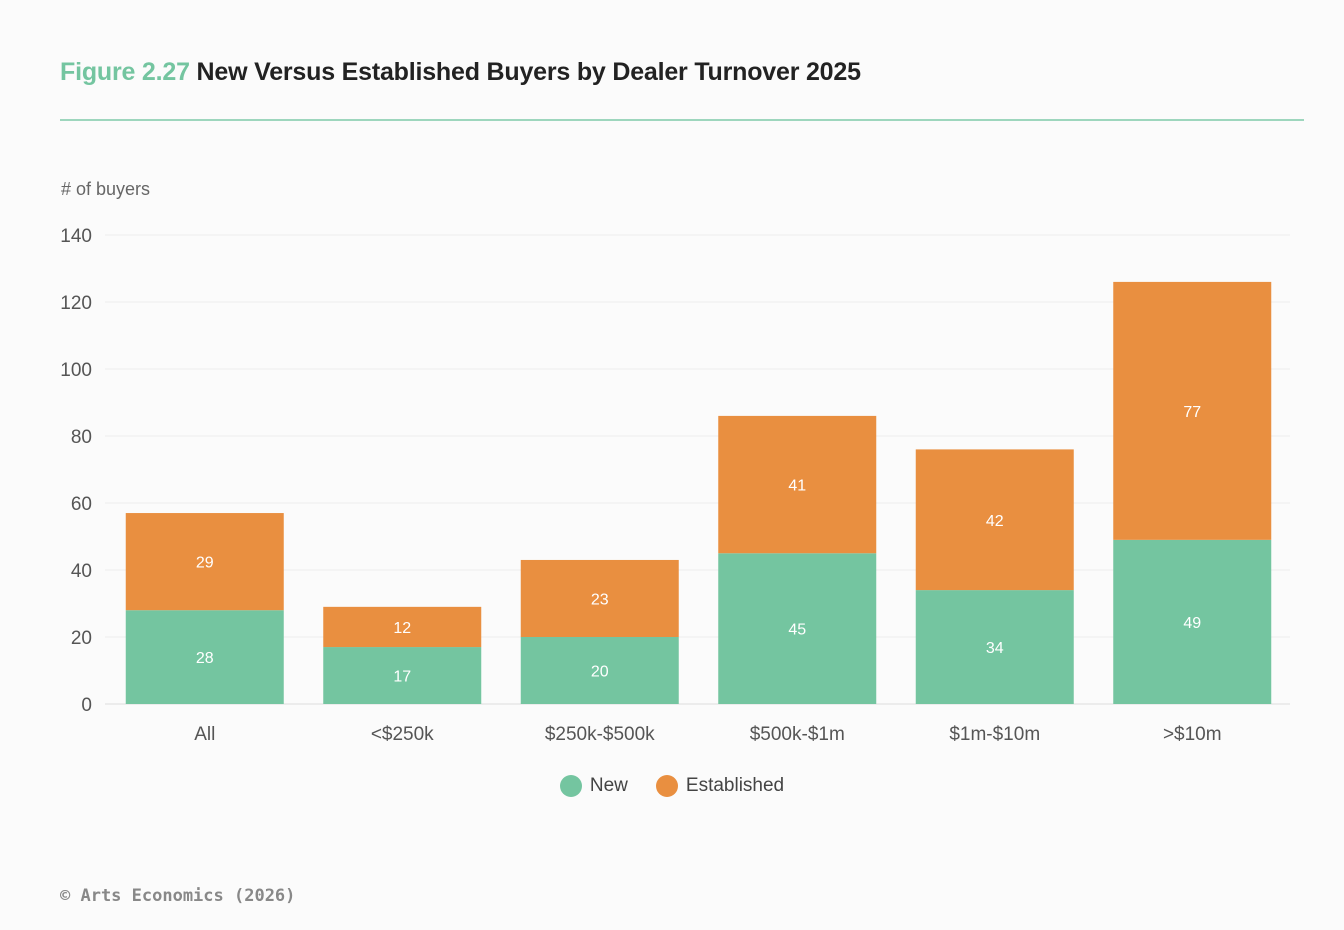  What do you see at coordinates (608, 785) in the screenshot?
I see `legend-label-new: New` at bounding box center [608, 785].